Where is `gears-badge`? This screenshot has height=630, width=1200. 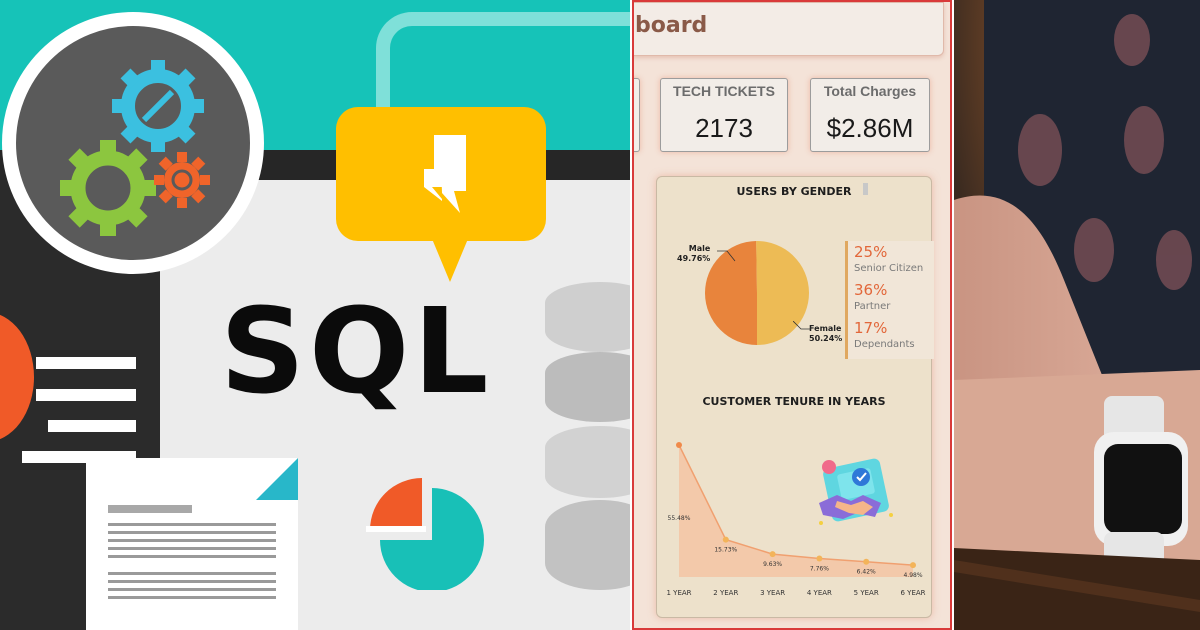 gears-badge is located at coordinates (133, 143).